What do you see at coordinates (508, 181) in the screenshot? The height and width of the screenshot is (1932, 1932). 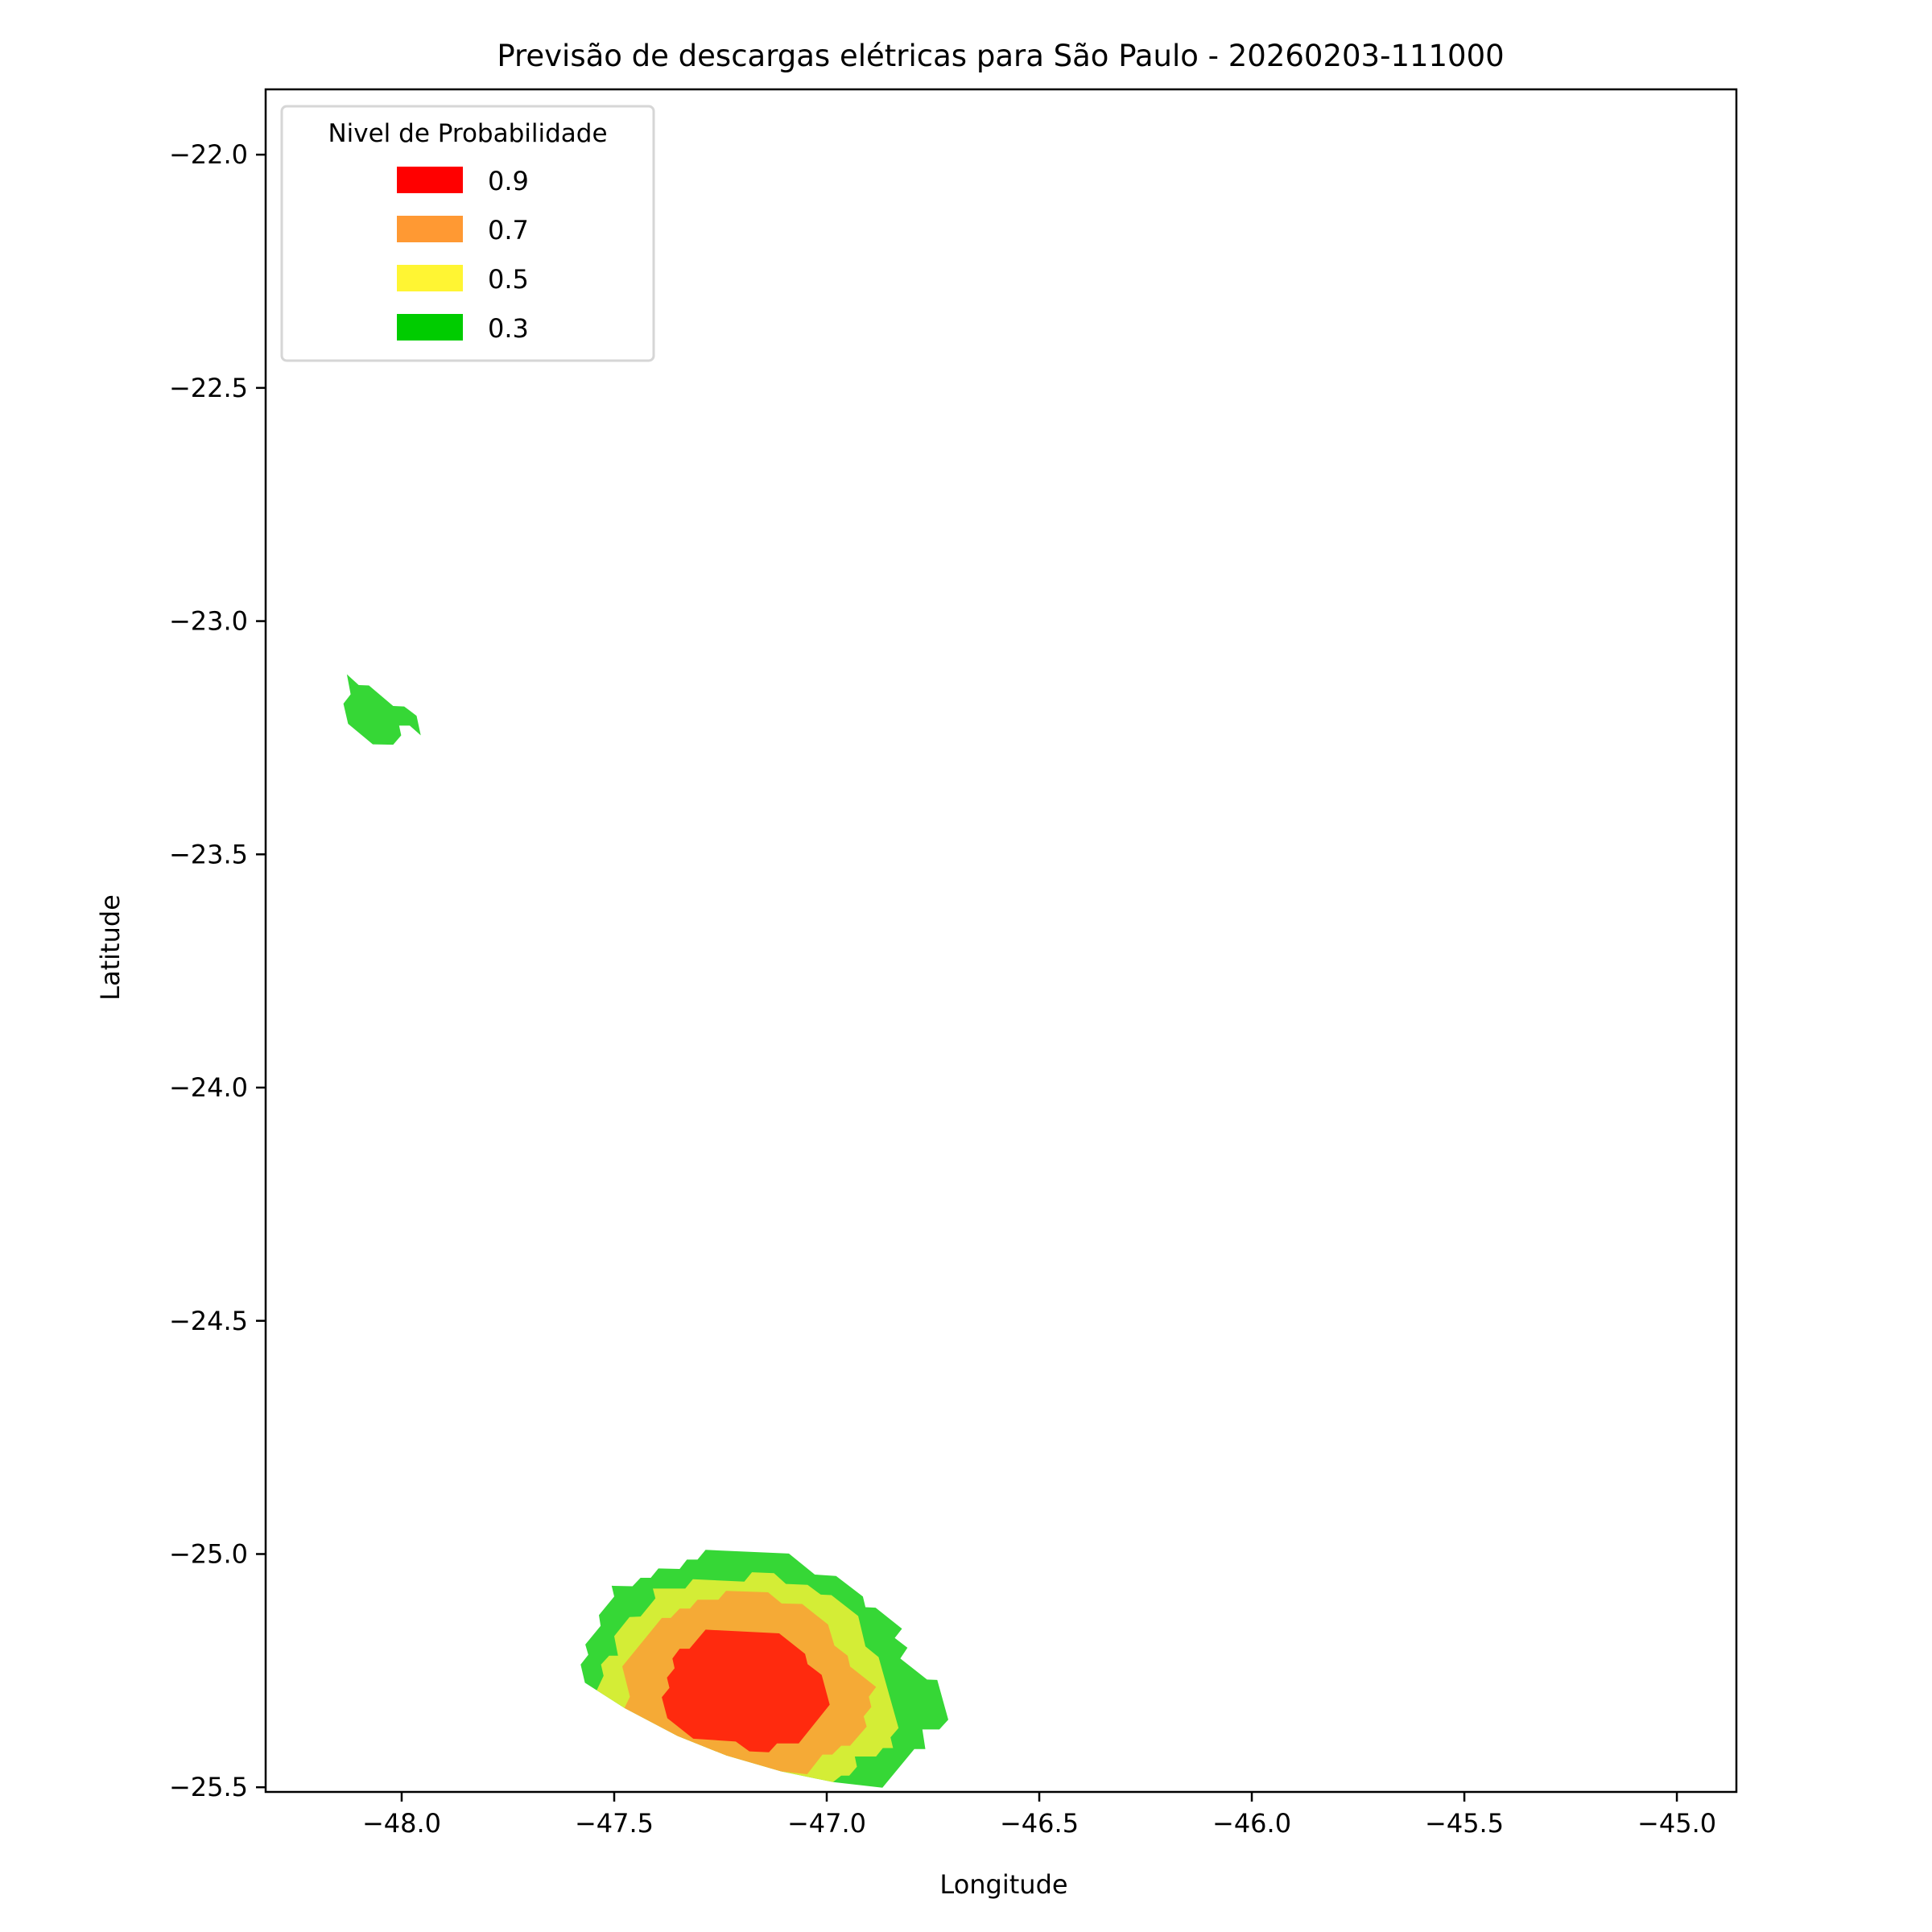 I see `legend-label: 0.9` at bounding box center [508, 181].